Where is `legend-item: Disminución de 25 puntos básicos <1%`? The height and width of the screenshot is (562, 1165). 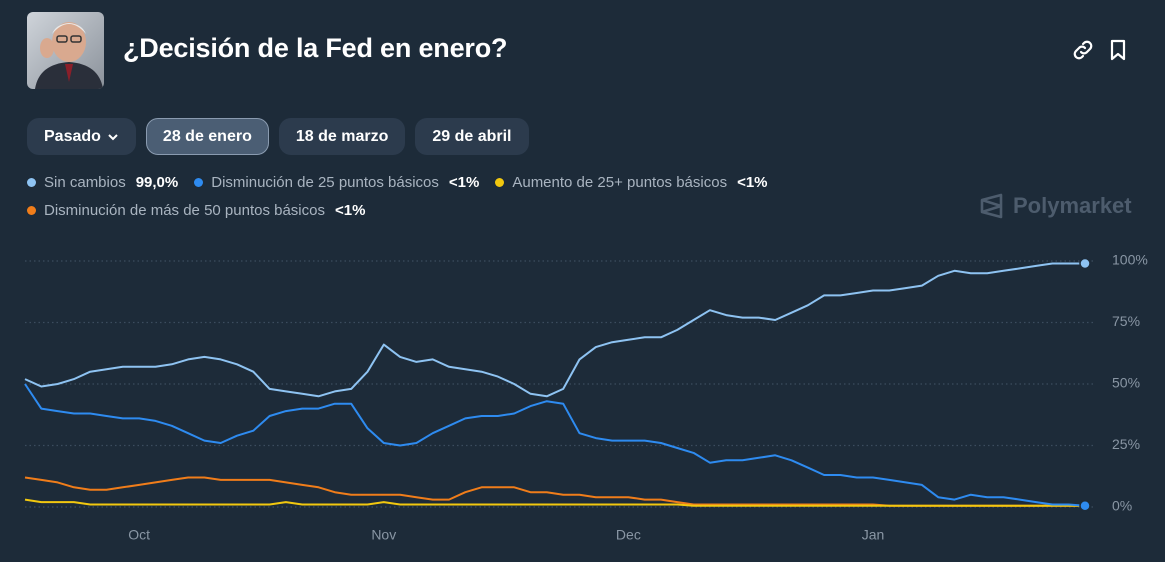
legend-item: Disminución de 25 puntos básicos <1% is located at coordinates (336, 182).